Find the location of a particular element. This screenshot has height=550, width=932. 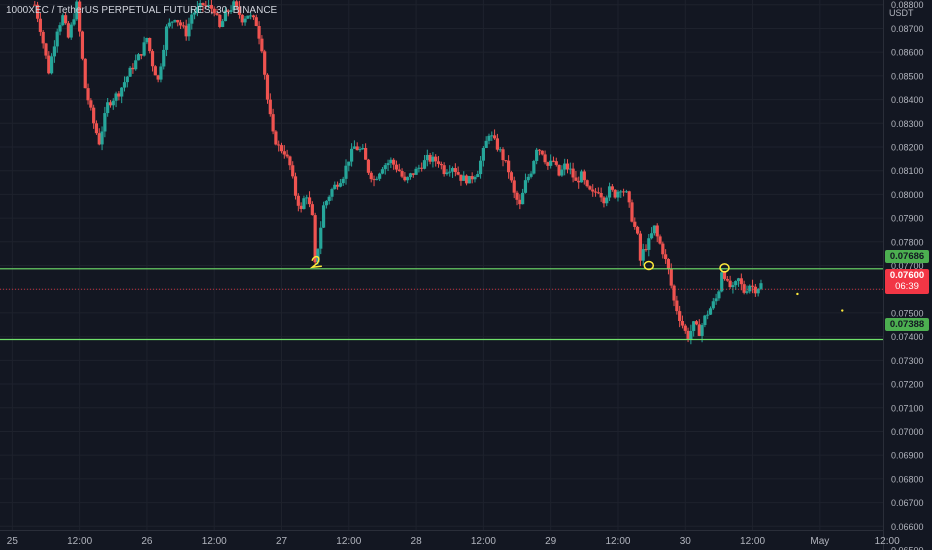

time-tick-label: 25 is located at coordinates (13, 541).